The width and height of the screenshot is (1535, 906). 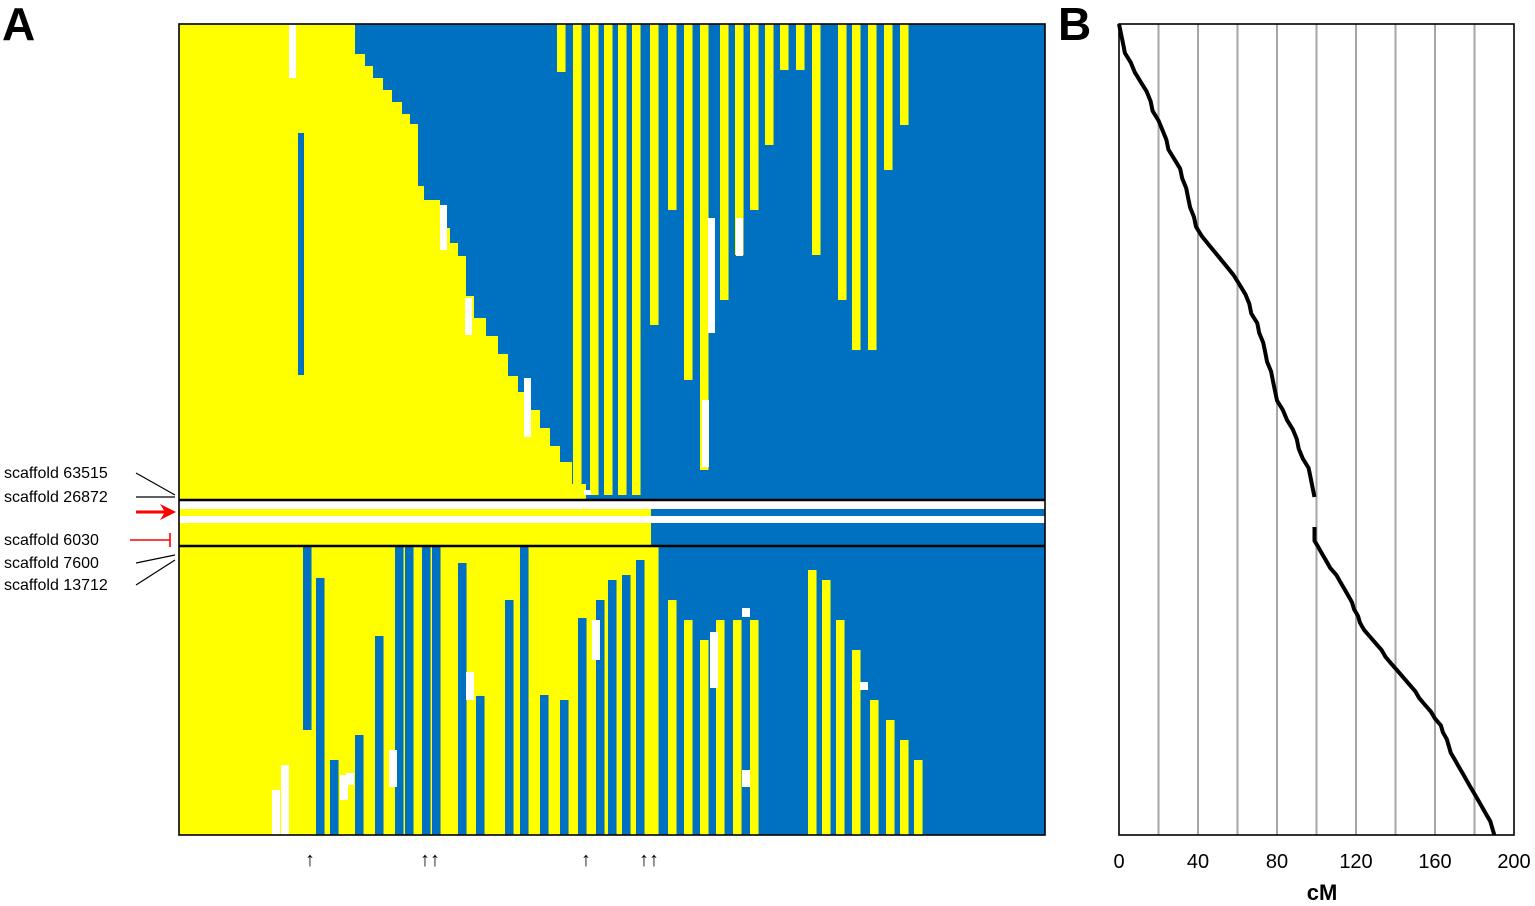 I want to click on x-tick-label: 160, so click(x=1434, y=862).